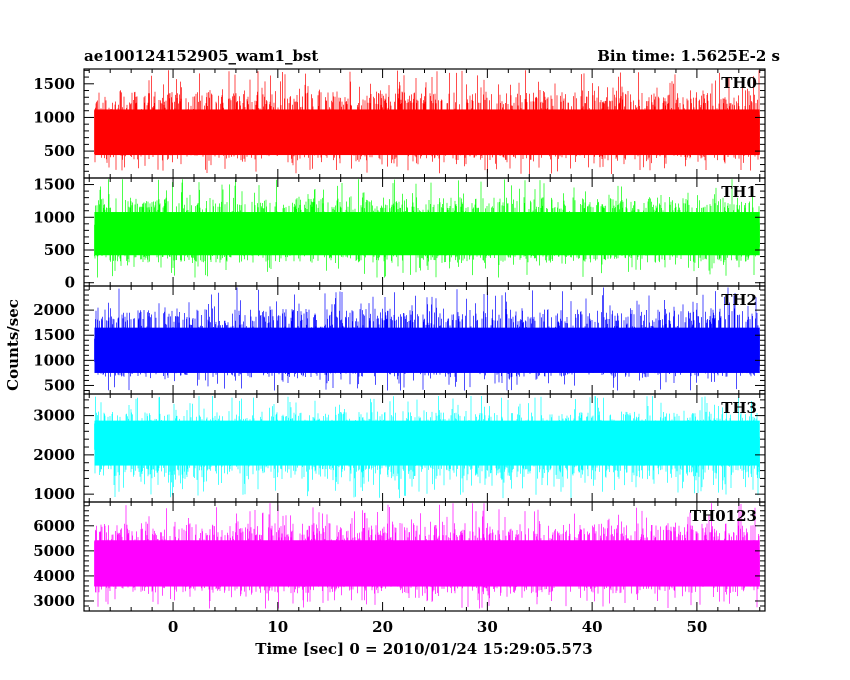 The width and height of the screenshot is (850, 680). What do you see at coordinates (739, 300) in the screenshot?
I see `panel-label: TH2` at bounding box center [739, 300].